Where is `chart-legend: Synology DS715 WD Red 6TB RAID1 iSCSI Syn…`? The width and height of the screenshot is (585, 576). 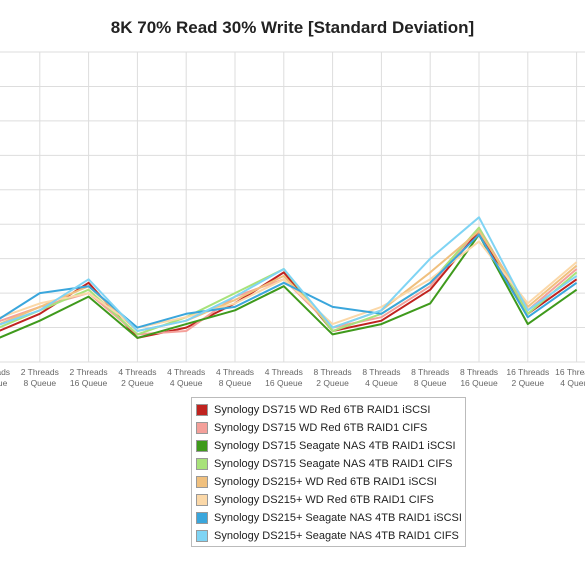
chart-legend: Synology DS715 WD Red 6TB RAID1 iSCSI Syn… is located at coordinates (328, 472).